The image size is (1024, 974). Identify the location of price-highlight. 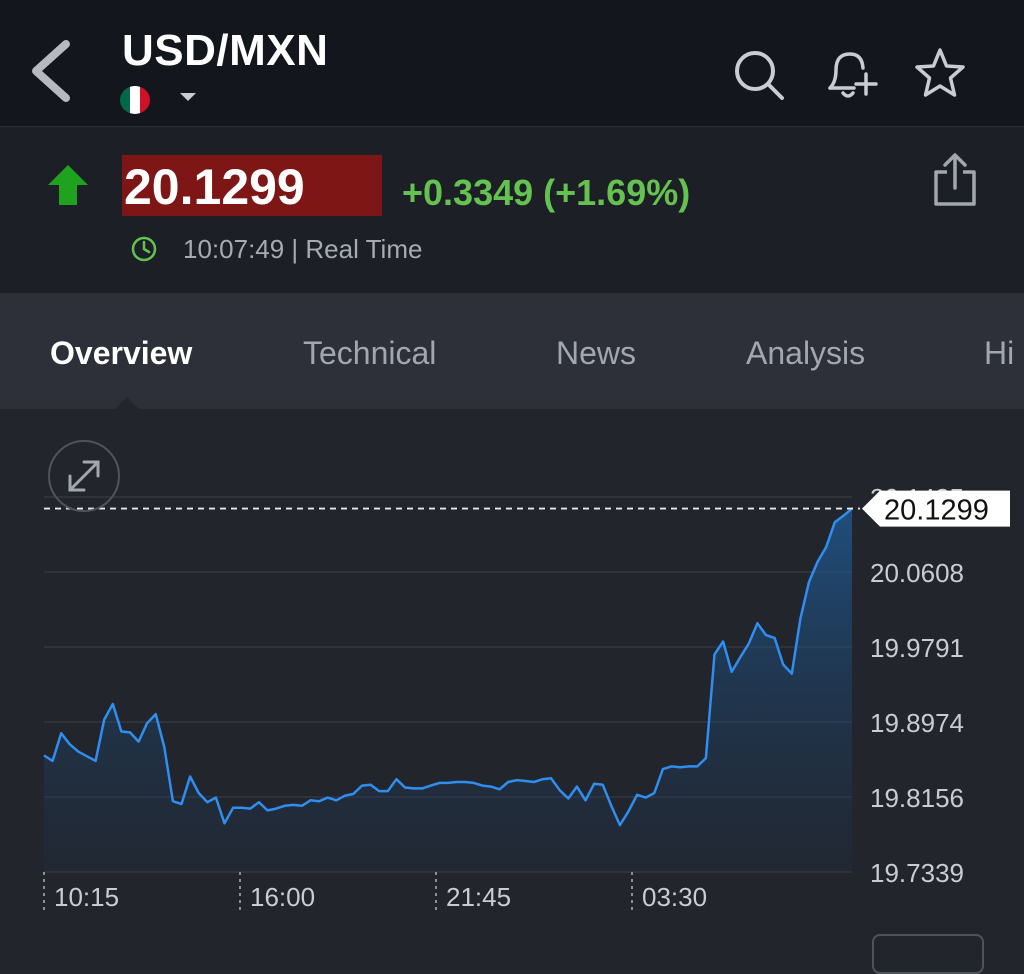
(252, 185).